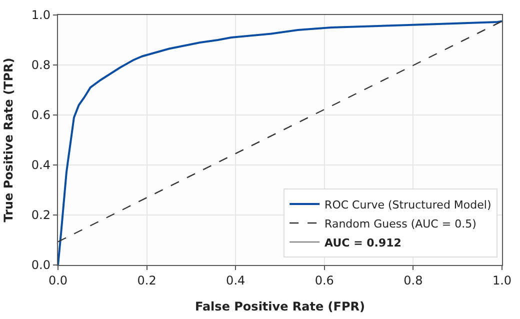 The height and width of the screenshot is (319, 520). What do you see at coordinates (40, 115) in the screenshot?
I see `y-tick-label: 0.6` at bounding box center [40, 115].